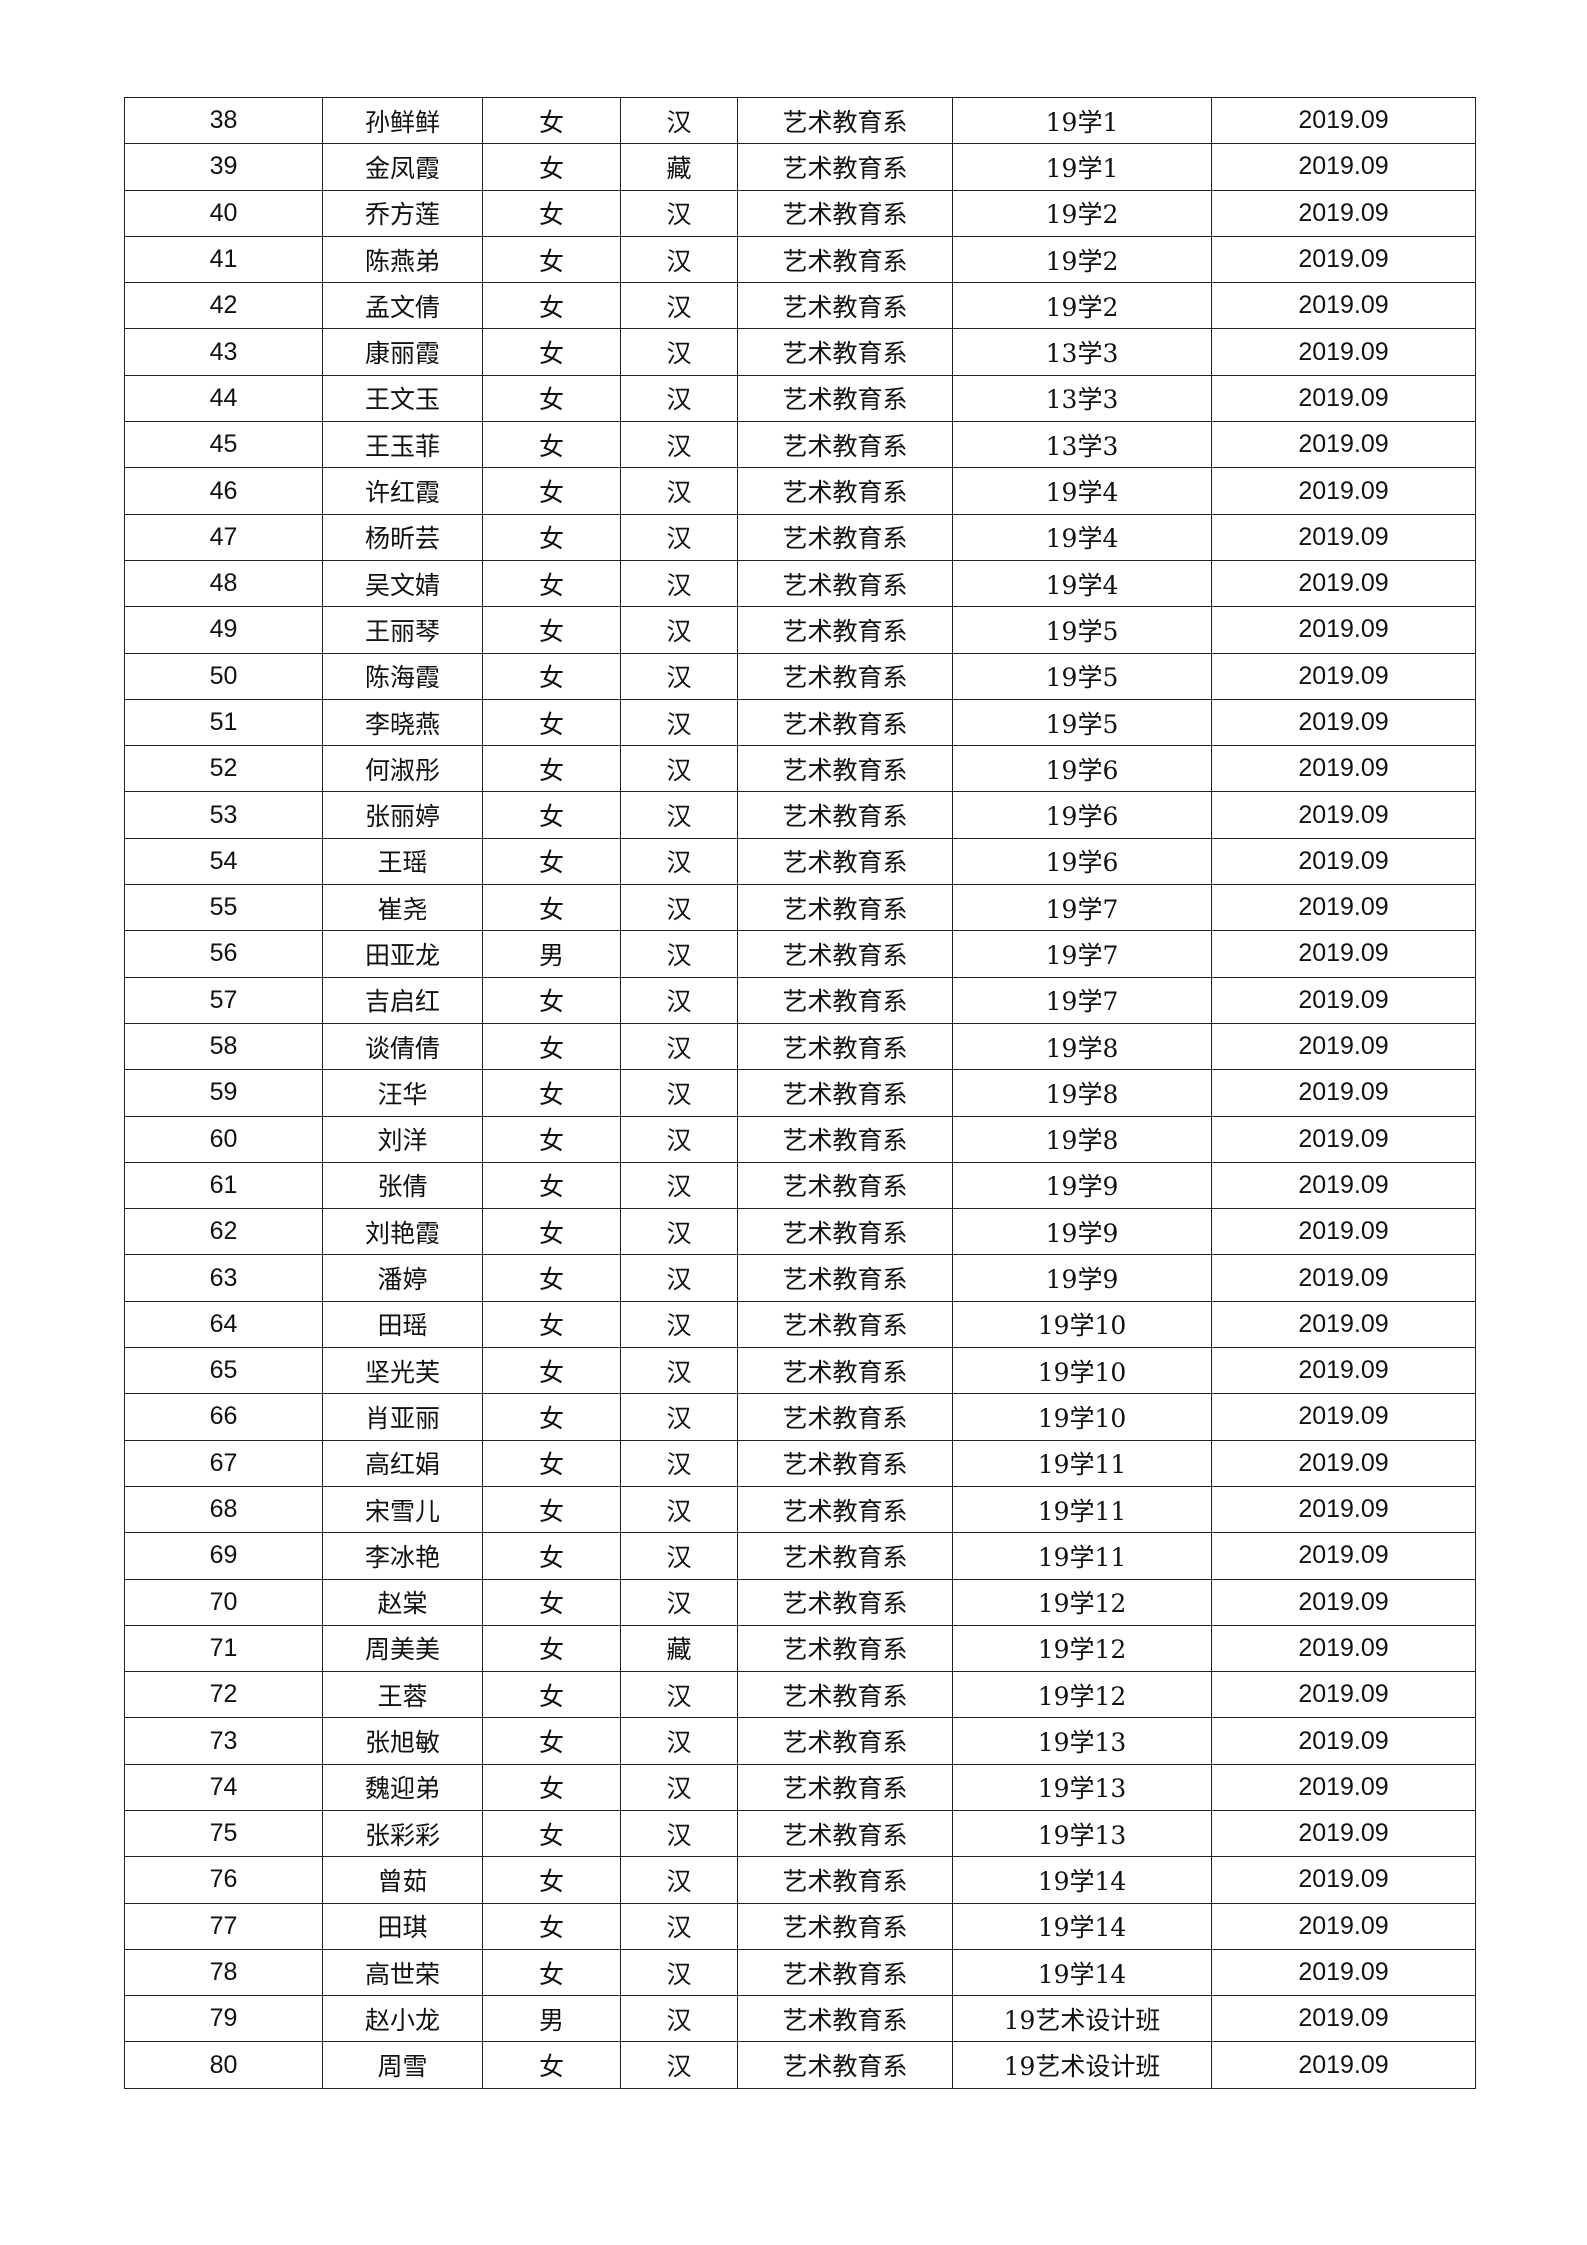  Describe the element at coordinates (223, 445) in the screenshot. I see `row-number-cell: 45` at that location.